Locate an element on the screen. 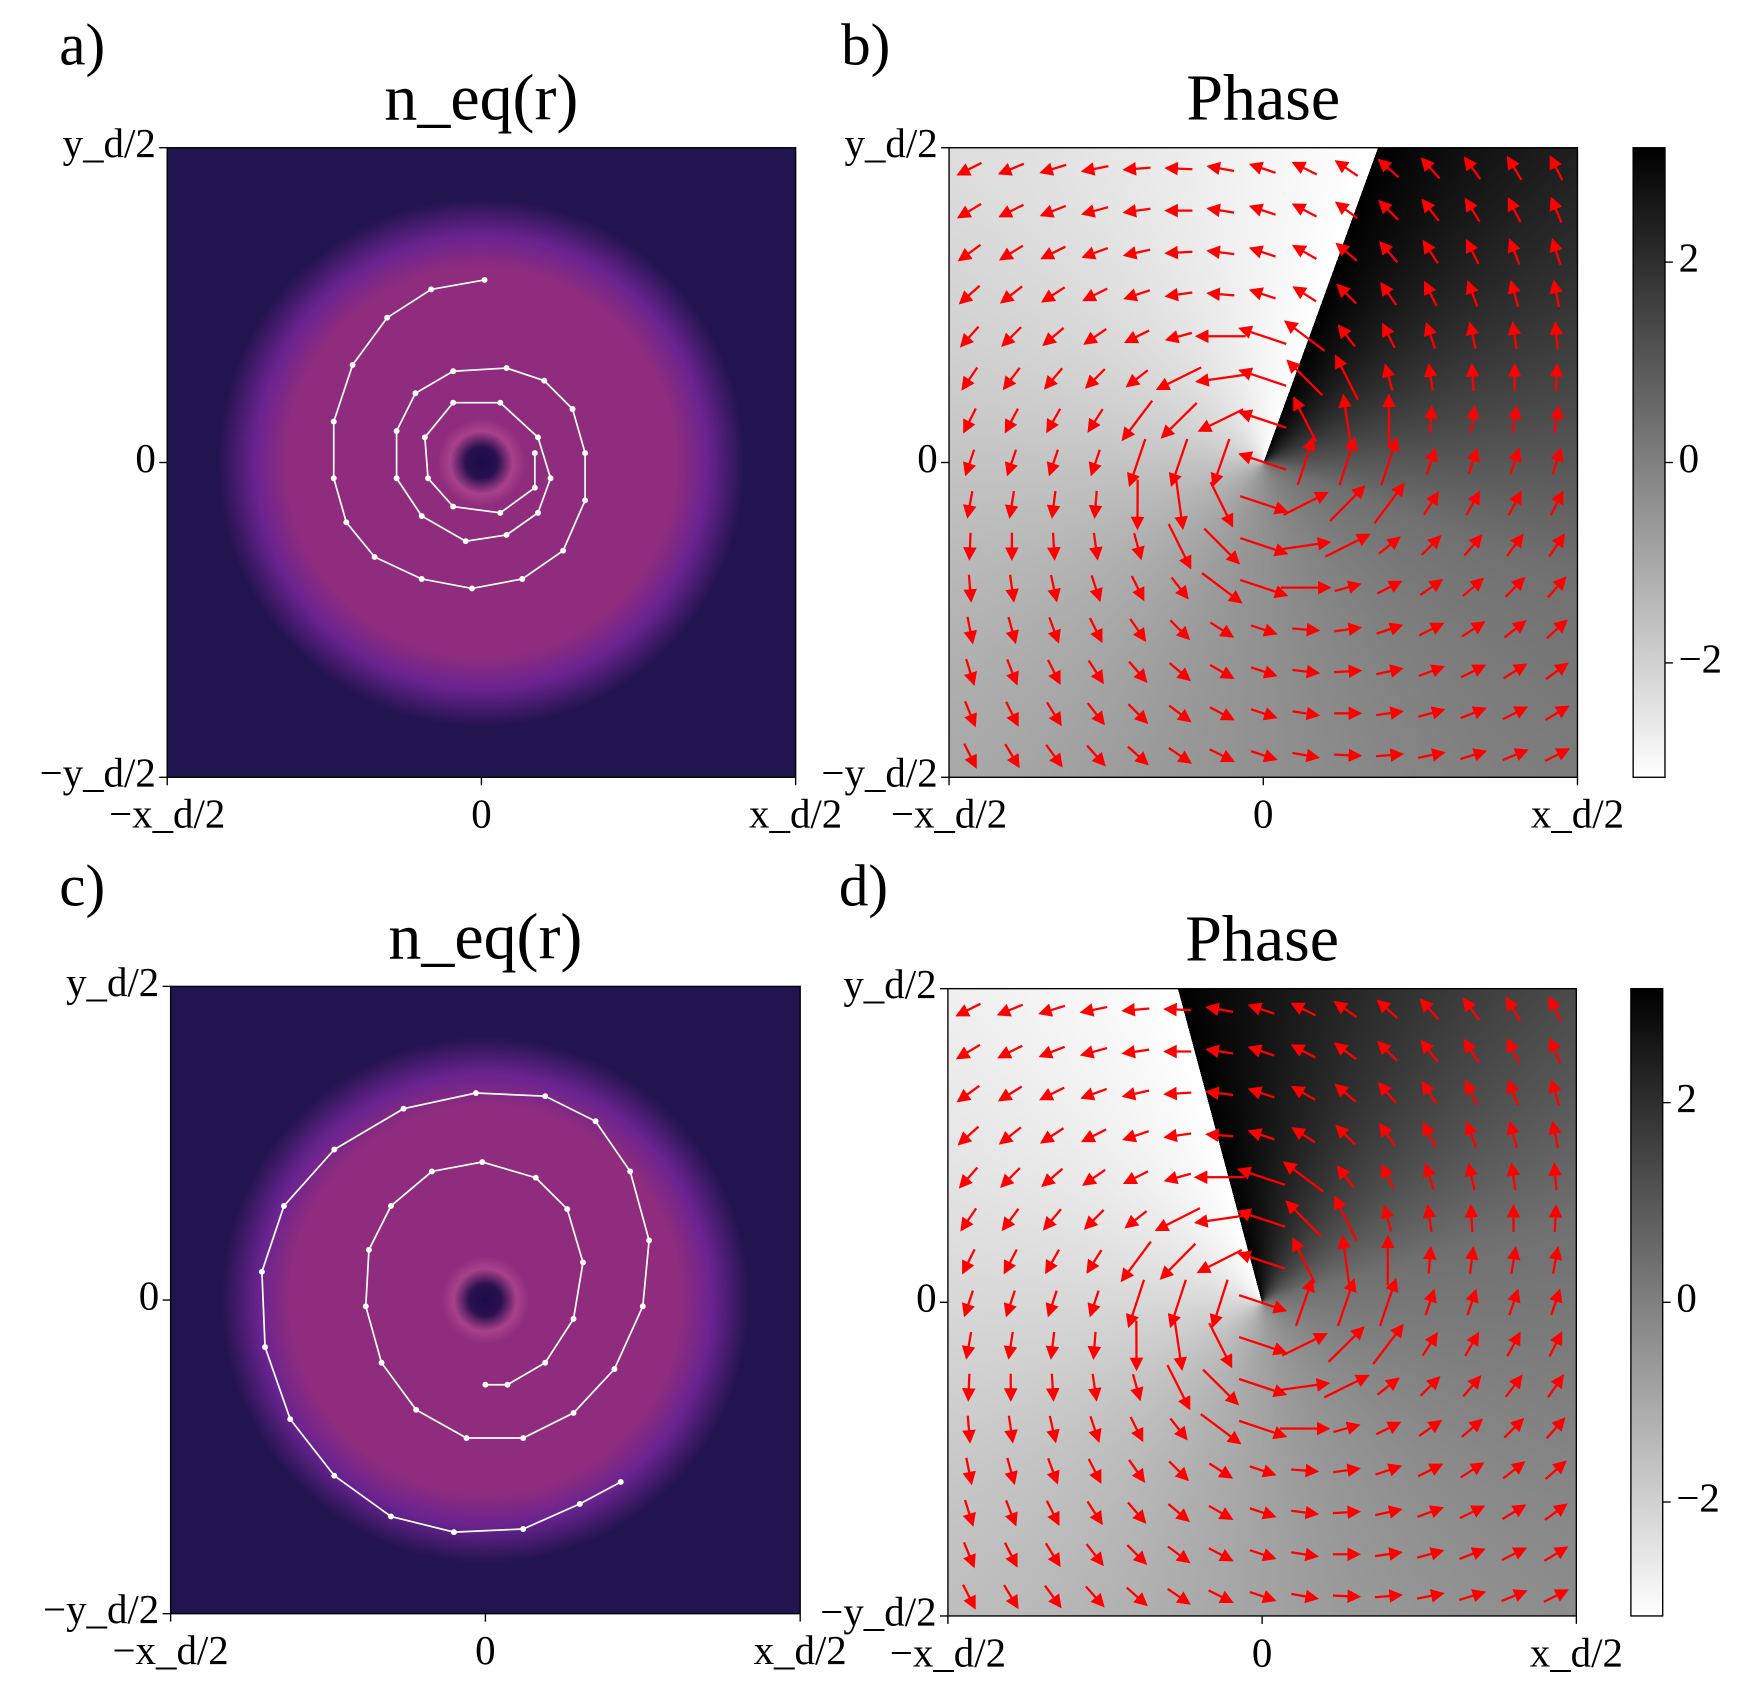 This screenshot has width=1764, height=1708. y-tick-label: 0 is located at coordinates (927, 458).